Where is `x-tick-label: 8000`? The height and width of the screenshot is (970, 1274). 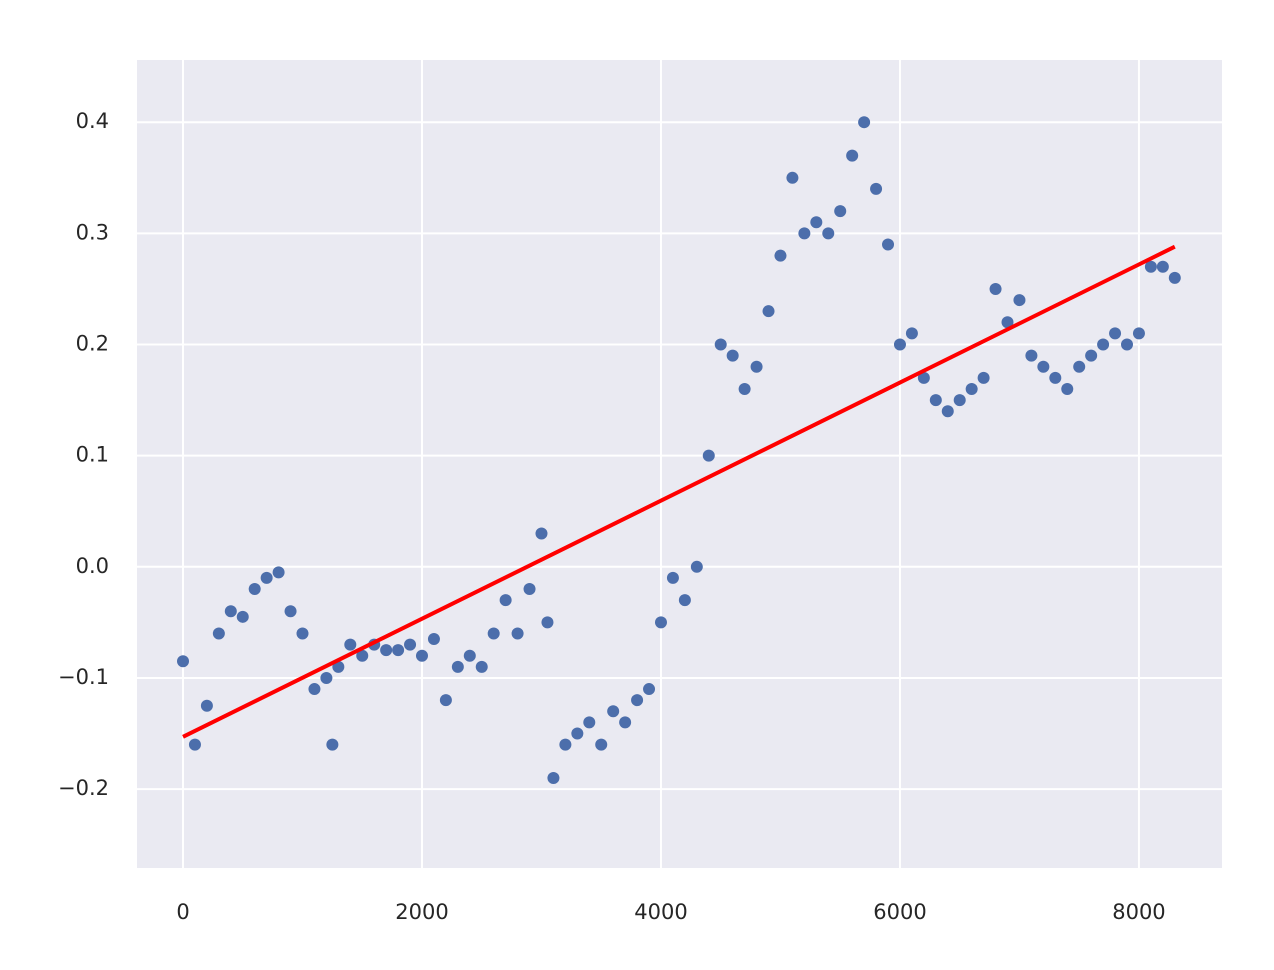 x-tick-label: 8000 is located at coordinates (1138, 912).